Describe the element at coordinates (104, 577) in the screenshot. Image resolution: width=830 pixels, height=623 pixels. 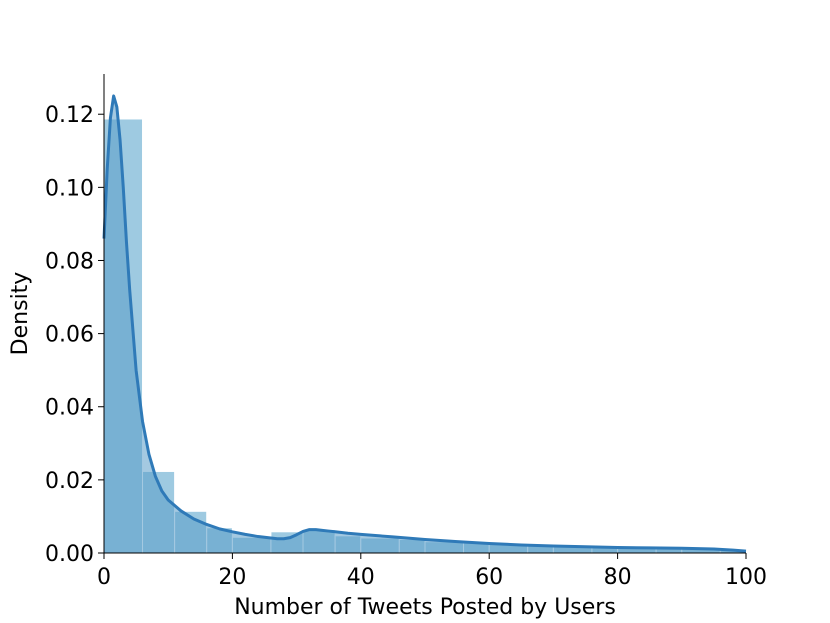
I see `x-tick-label: 0` at that location.